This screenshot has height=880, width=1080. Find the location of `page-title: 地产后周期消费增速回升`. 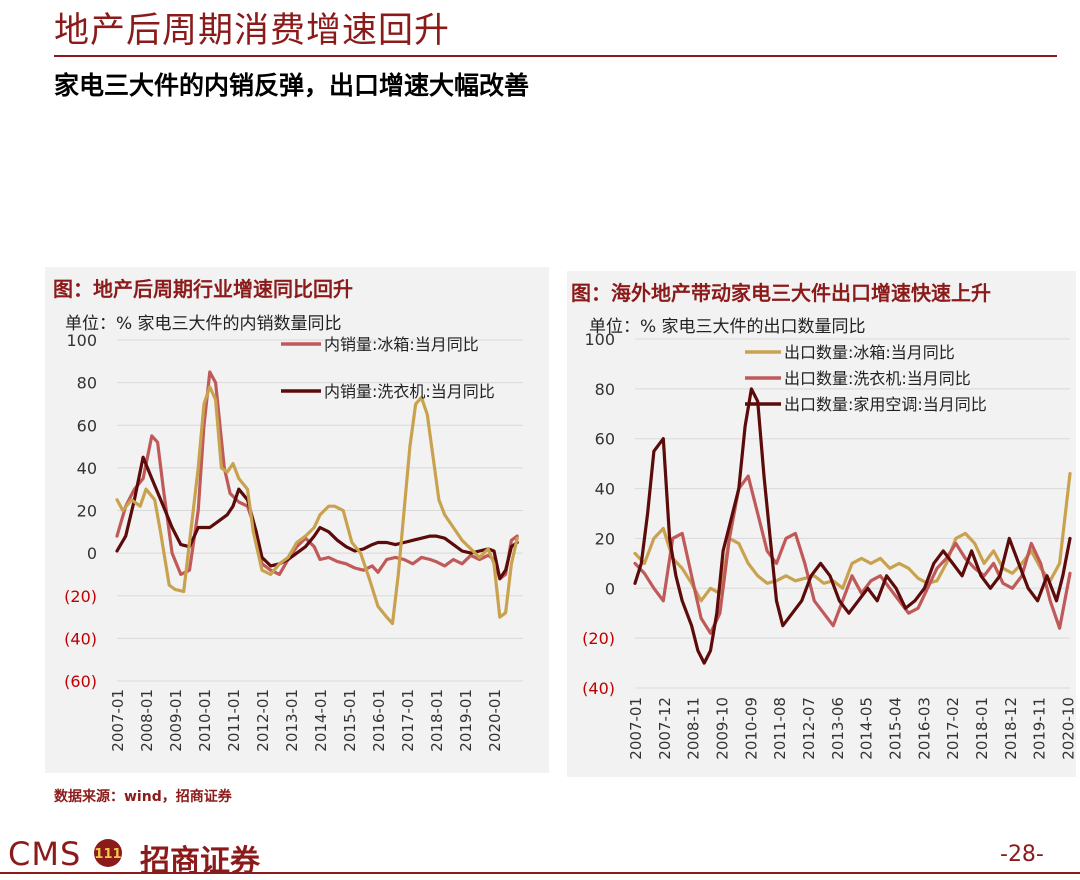

page-title: 地产后周期消费增速回升 is located at coordinates (252, 31).